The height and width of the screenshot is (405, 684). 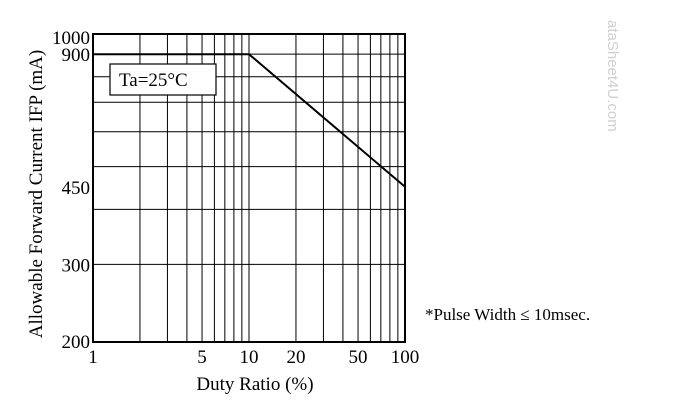 I want to click on y-tick-label: 900, so click(x=76, y=55).